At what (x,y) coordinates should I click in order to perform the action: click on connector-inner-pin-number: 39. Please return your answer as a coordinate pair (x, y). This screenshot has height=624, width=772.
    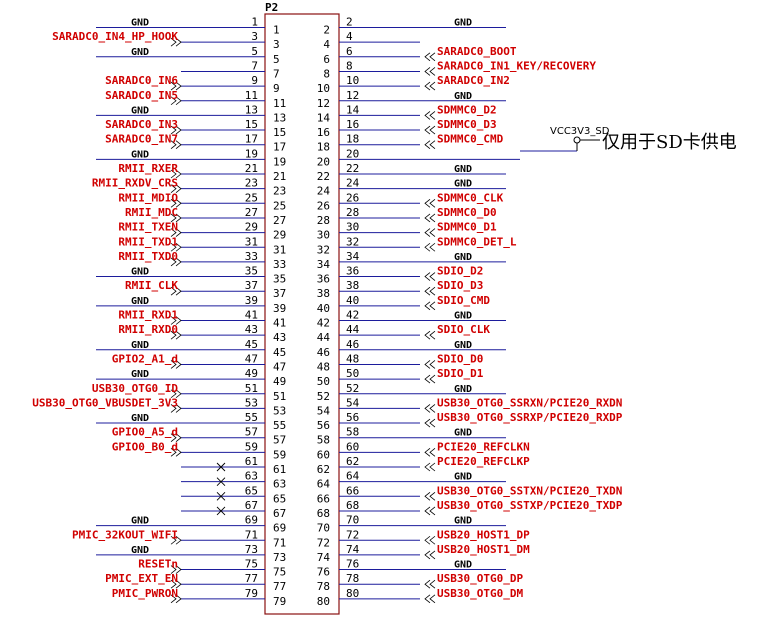
    Looking at the image, I should click on (279, 308).